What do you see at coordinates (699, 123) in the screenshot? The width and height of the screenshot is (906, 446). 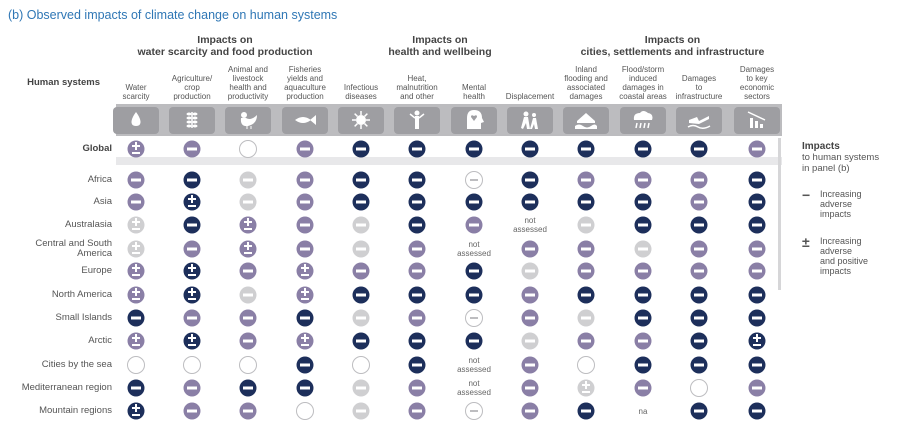 I see `damaged-bridge-icon` at bounding box center [699, 123].